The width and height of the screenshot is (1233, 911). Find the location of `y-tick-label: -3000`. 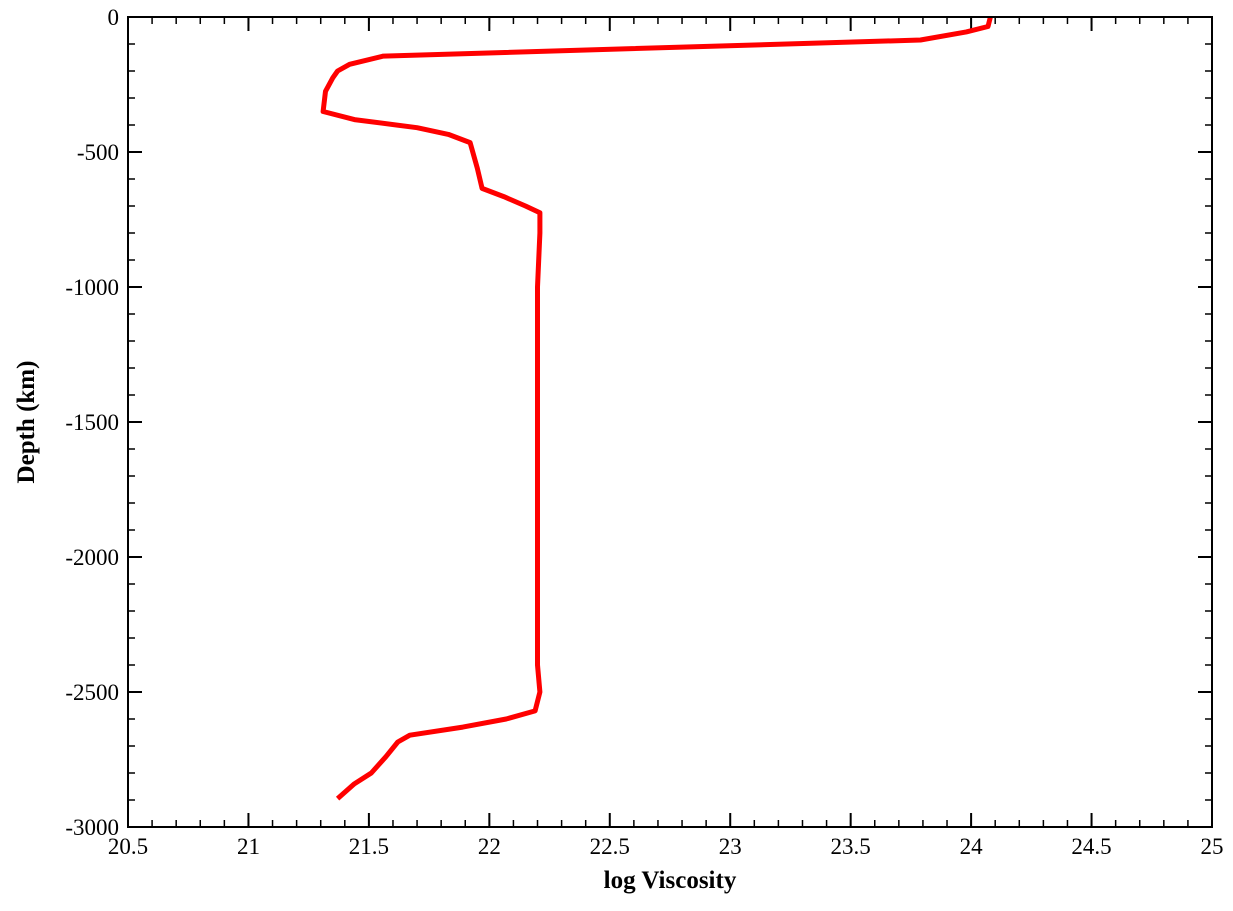

y-tick-label: -3000 is located at coordinates (92, 827).